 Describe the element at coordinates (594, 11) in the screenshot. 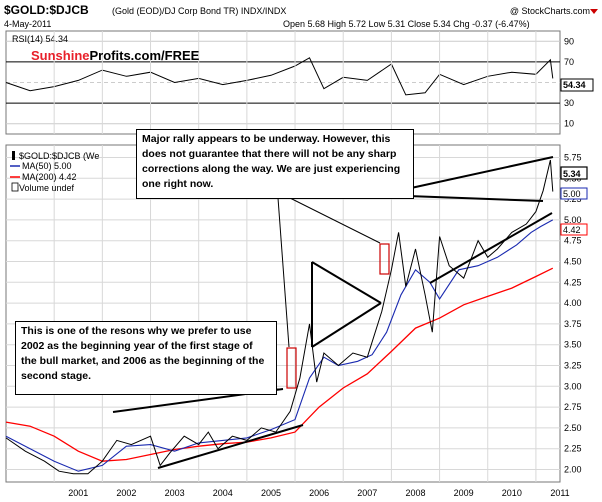

I see `caret-down-icon` at that location.